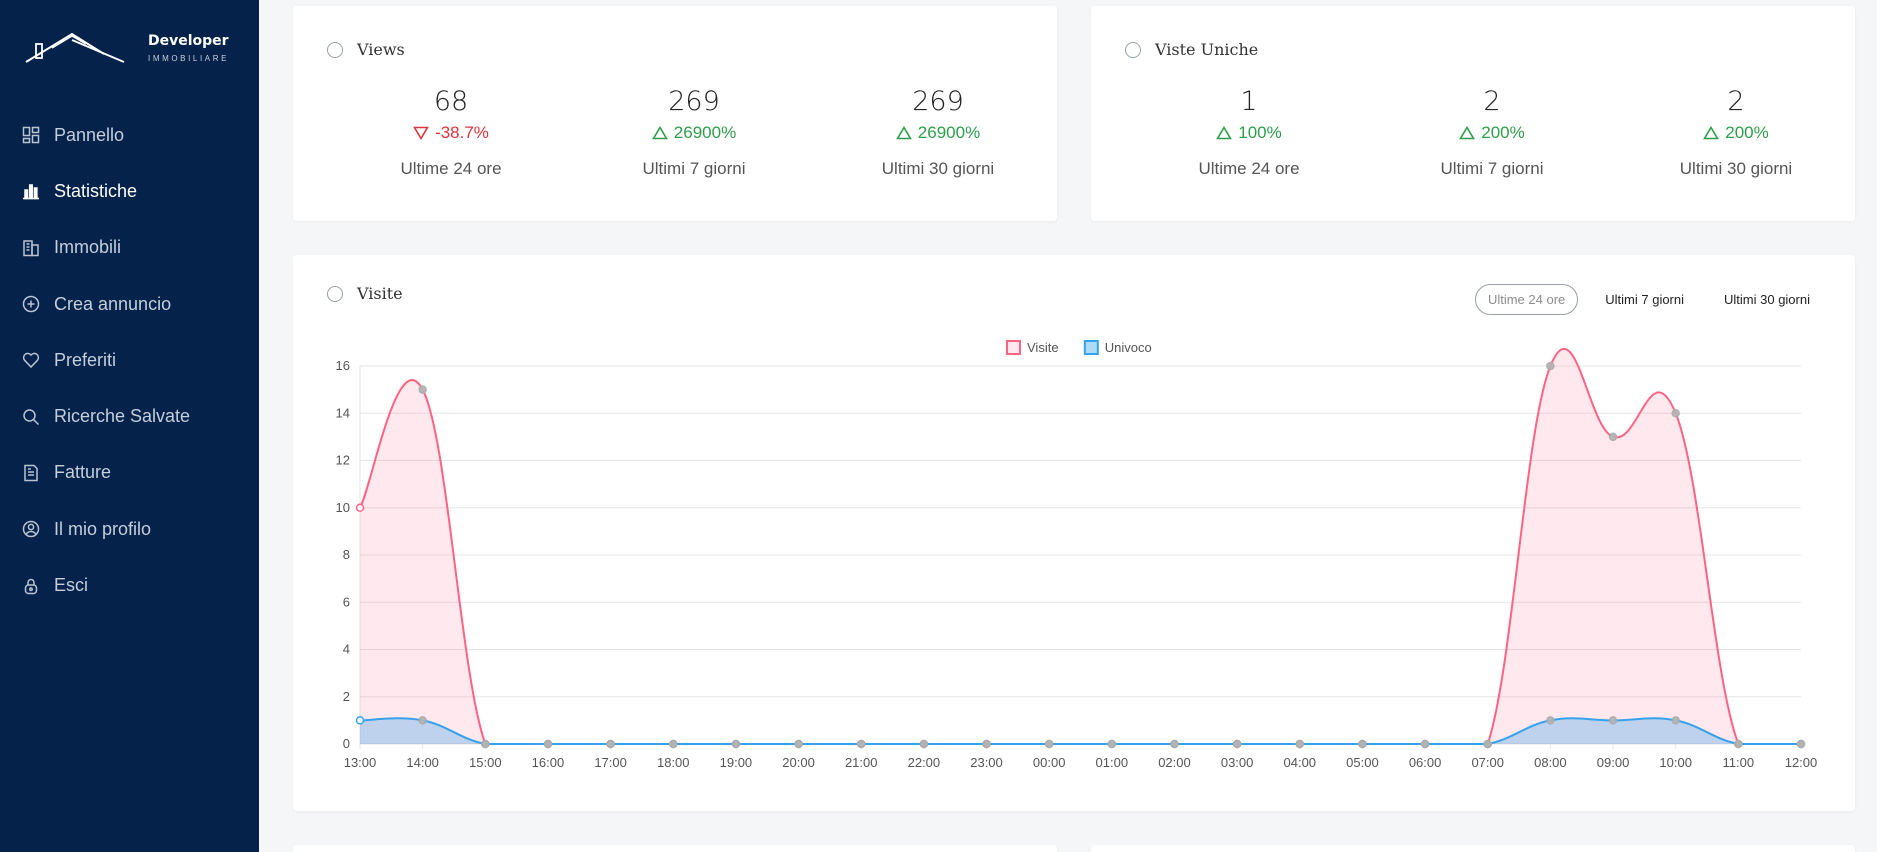 The height and width of the screenshot is (852, 1877). Describe the element at coordinates (1237, 762) in the screenshot. I see `x-tick-label: 03:00` at that location.